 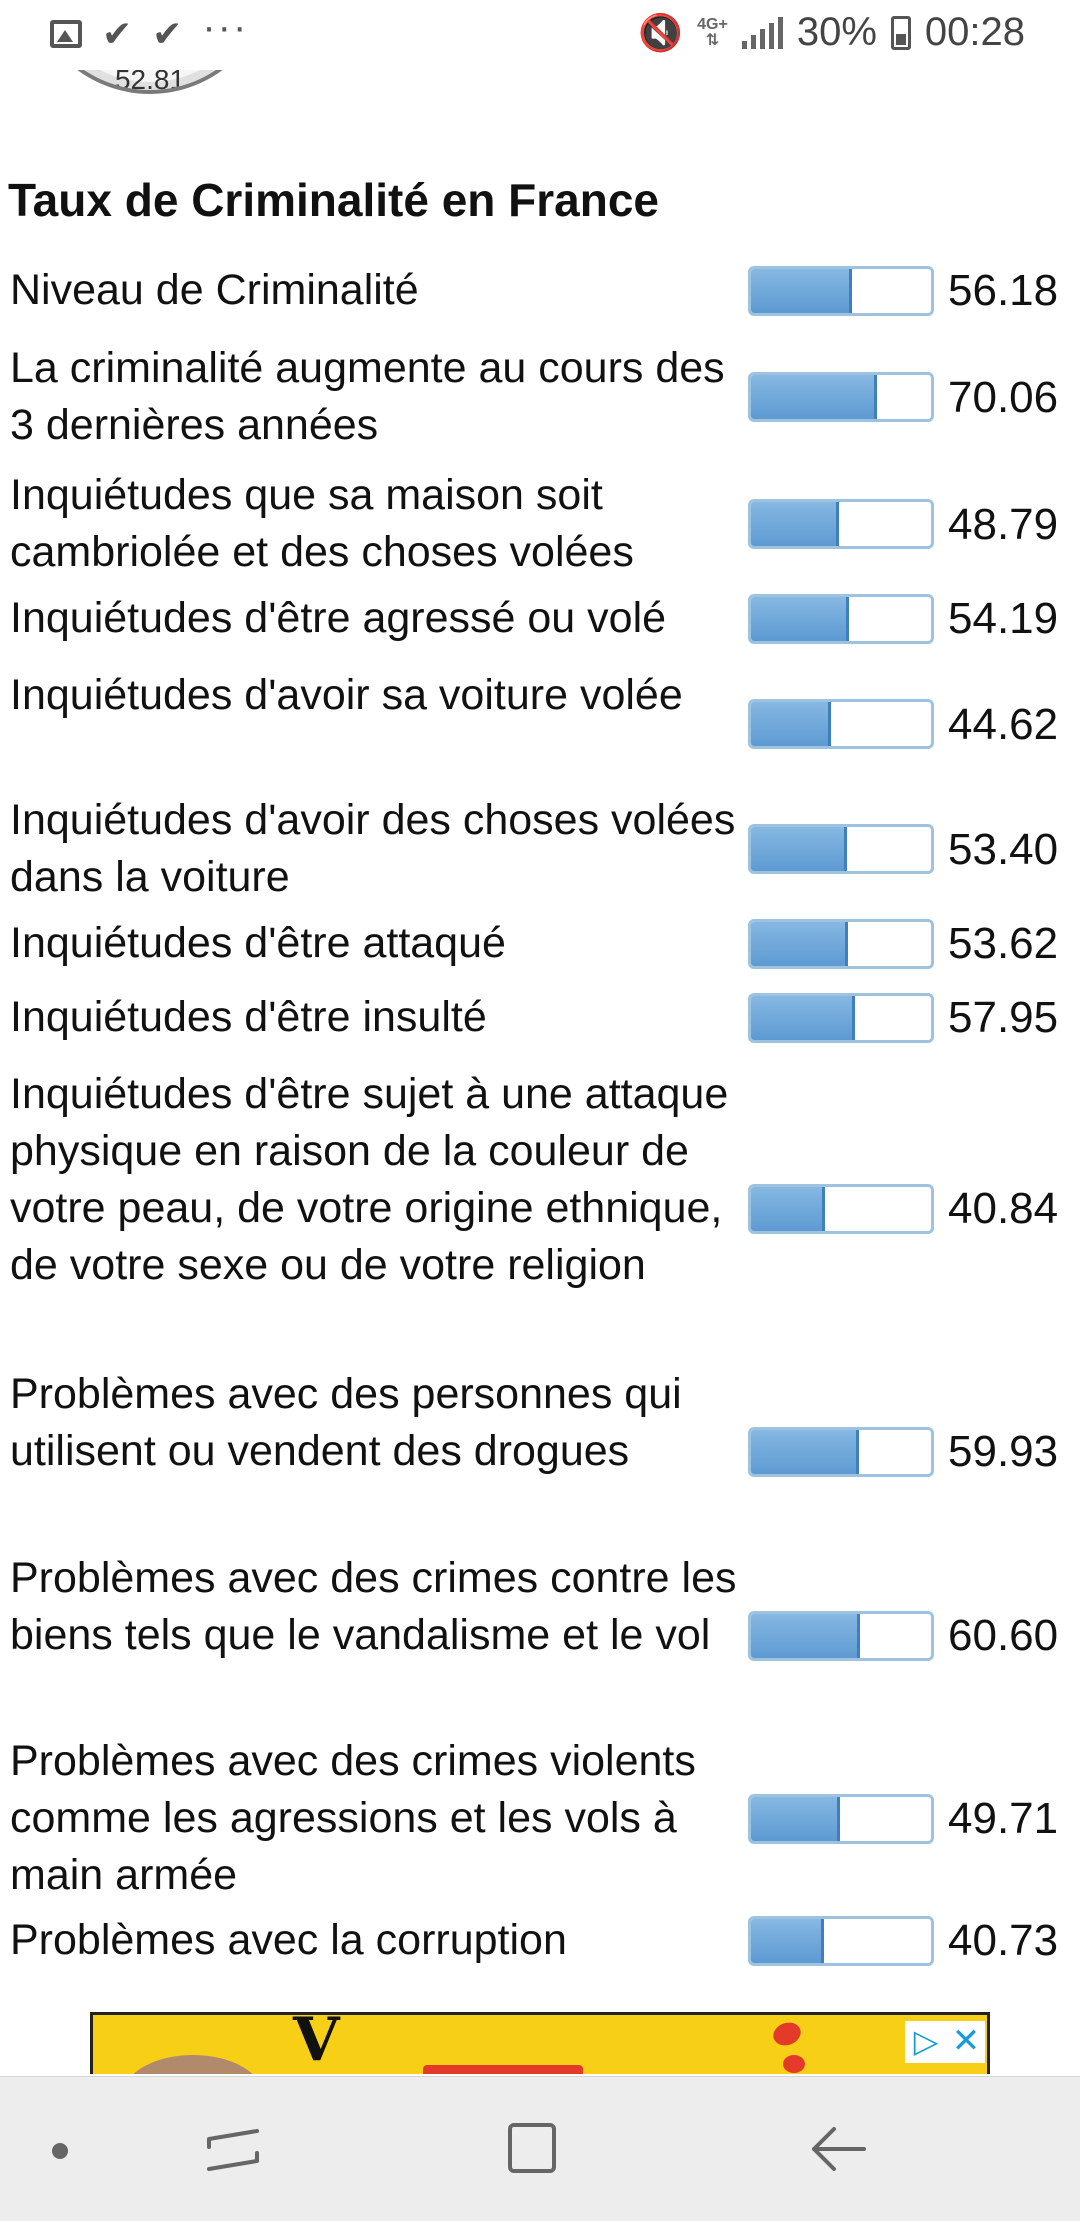 What do you see at coordinates (1003, 849) in the screenshot?
I see `row-value: 53.40` at bounding box center [1003, 849].